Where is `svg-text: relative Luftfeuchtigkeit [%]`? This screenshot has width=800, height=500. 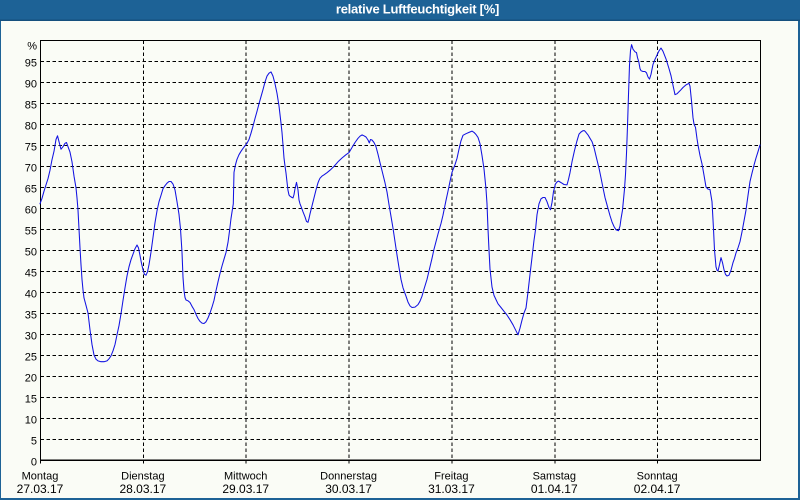
svg-text: relative Luftfeuchtigkeit [%] is located at coordinates (417, 9).